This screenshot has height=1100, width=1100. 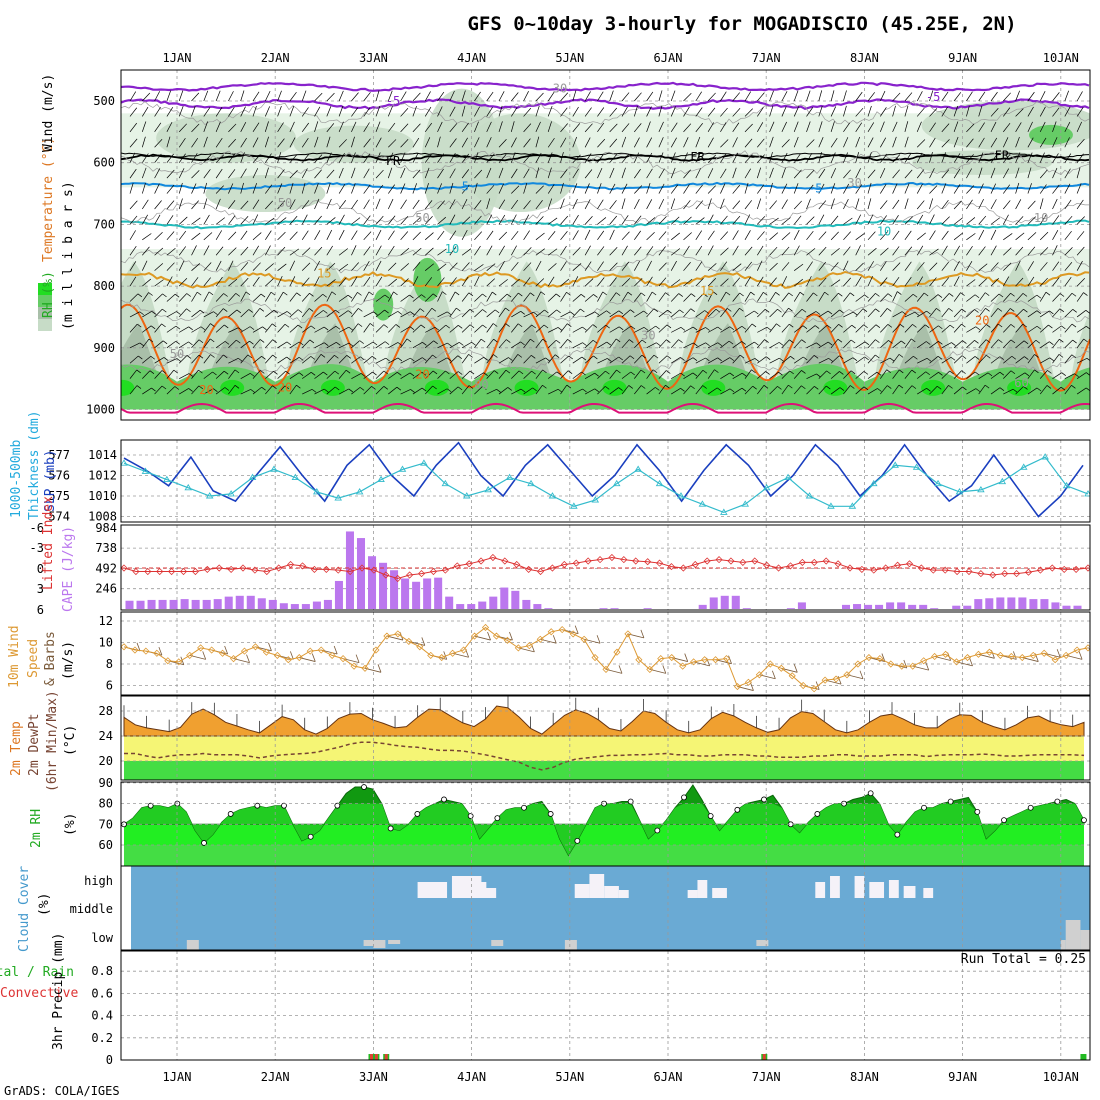 I want to click on rh-contour-label: 30, so click(x=560, y=89).